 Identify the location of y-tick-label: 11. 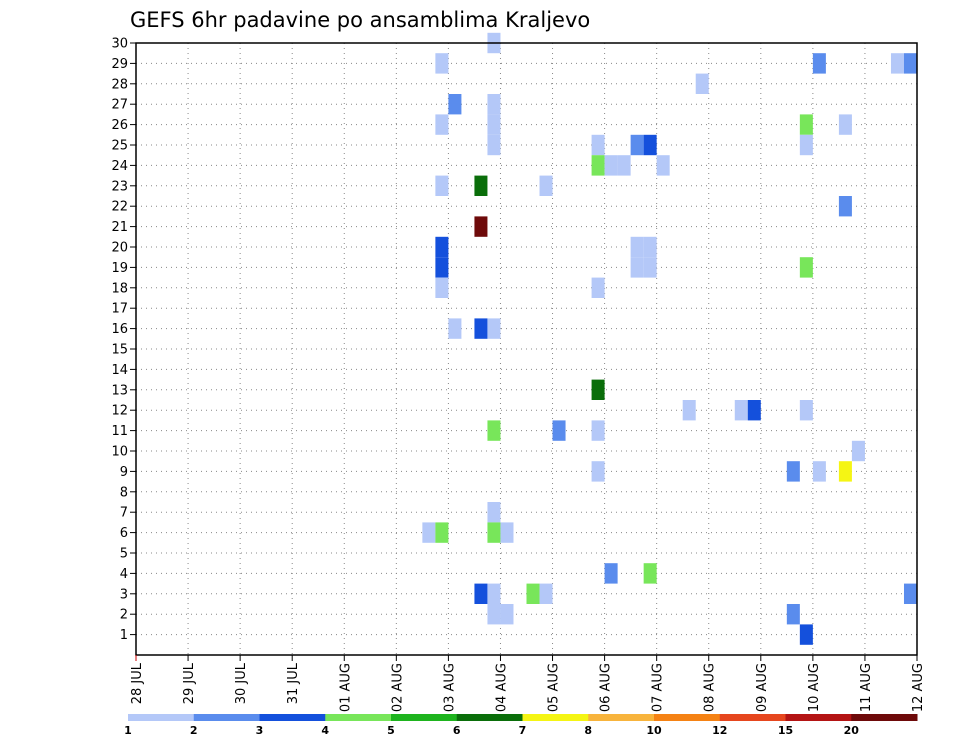
(119, 431).